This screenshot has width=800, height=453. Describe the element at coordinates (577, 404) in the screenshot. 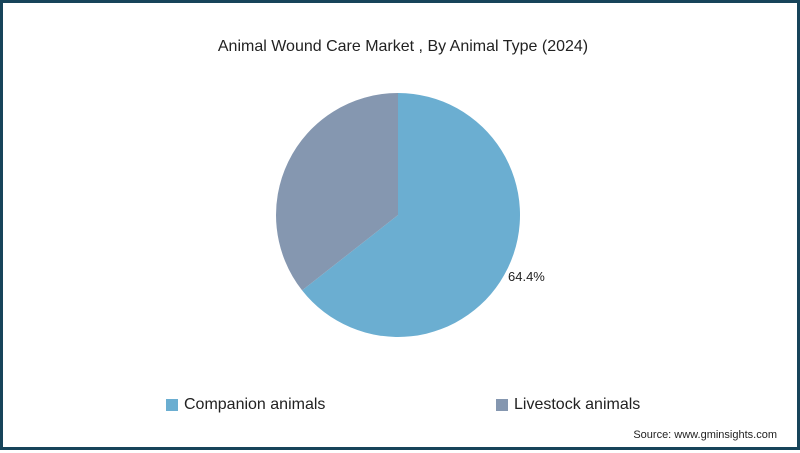

I see `legend-label: Livestock animals` at that location.